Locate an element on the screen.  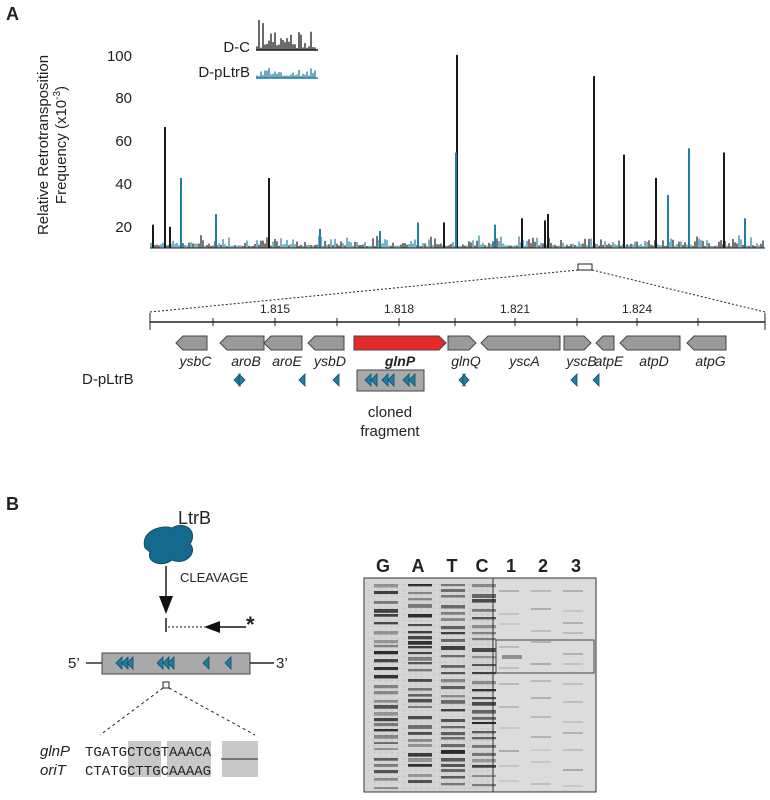
gene-label-glnP: glnP is located at coordinates (400, 361).